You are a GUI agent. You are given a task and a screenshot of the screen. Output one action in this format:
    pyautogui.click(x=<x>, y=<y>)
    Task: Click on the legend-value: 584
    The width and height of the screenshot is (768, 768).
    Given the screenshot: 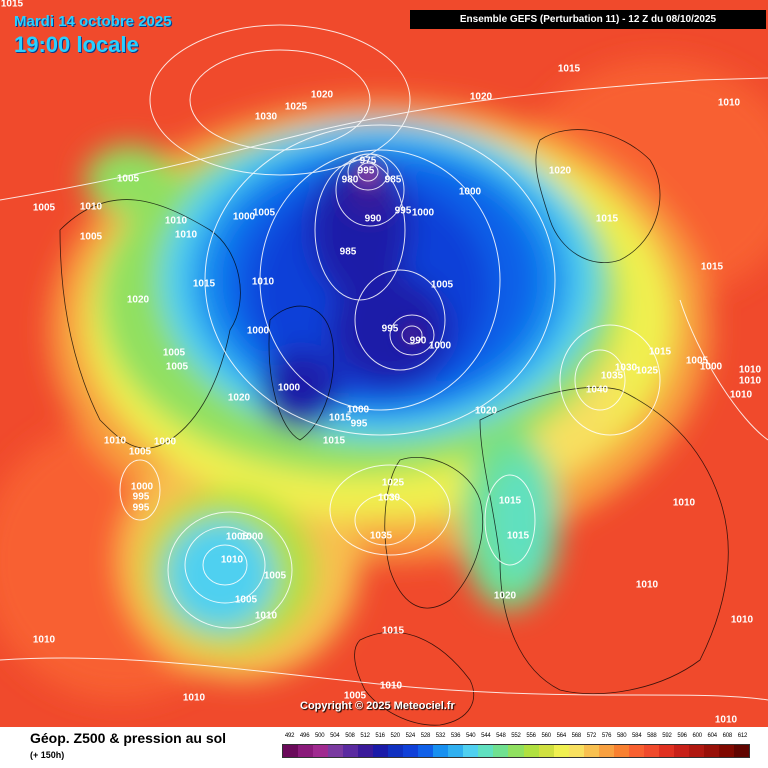 What is the action you would take?
    pyautogui.click(x=637, y=736)
    